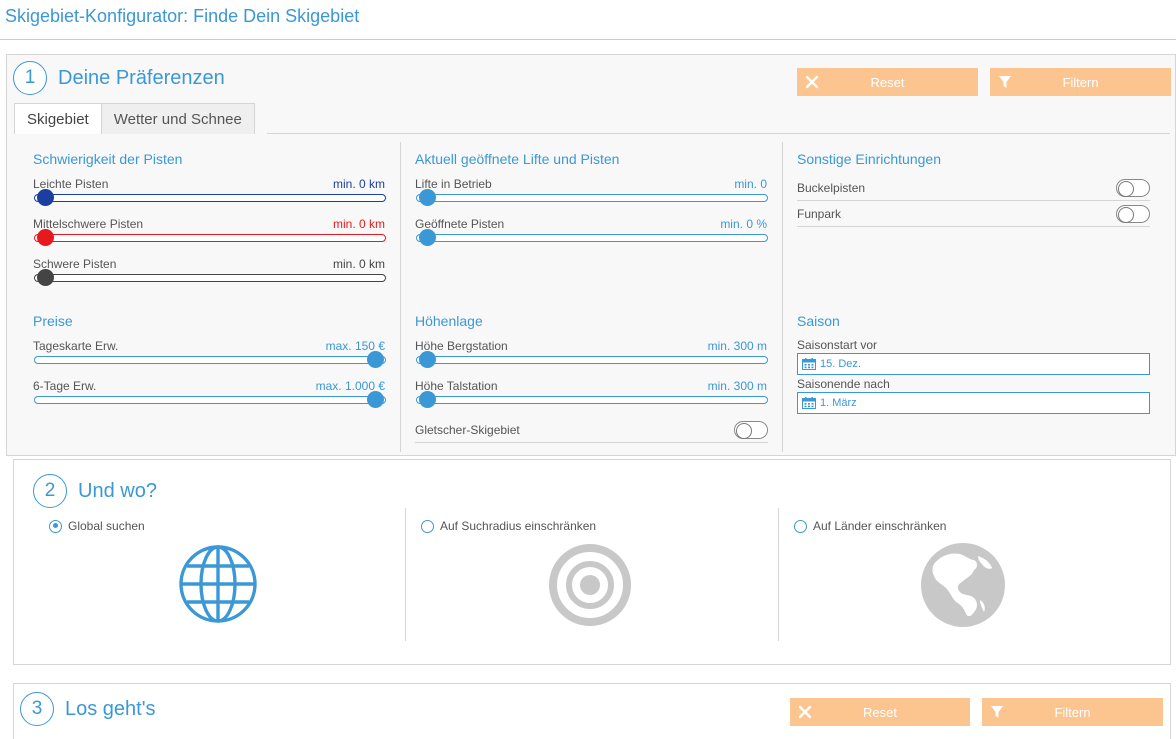 The height and width of the screenshot is (739, 1176). What do you see at coordinates (106, 526) in the screenshot?
I see `option-label: Global suchen` at bounding box center [106, 526].